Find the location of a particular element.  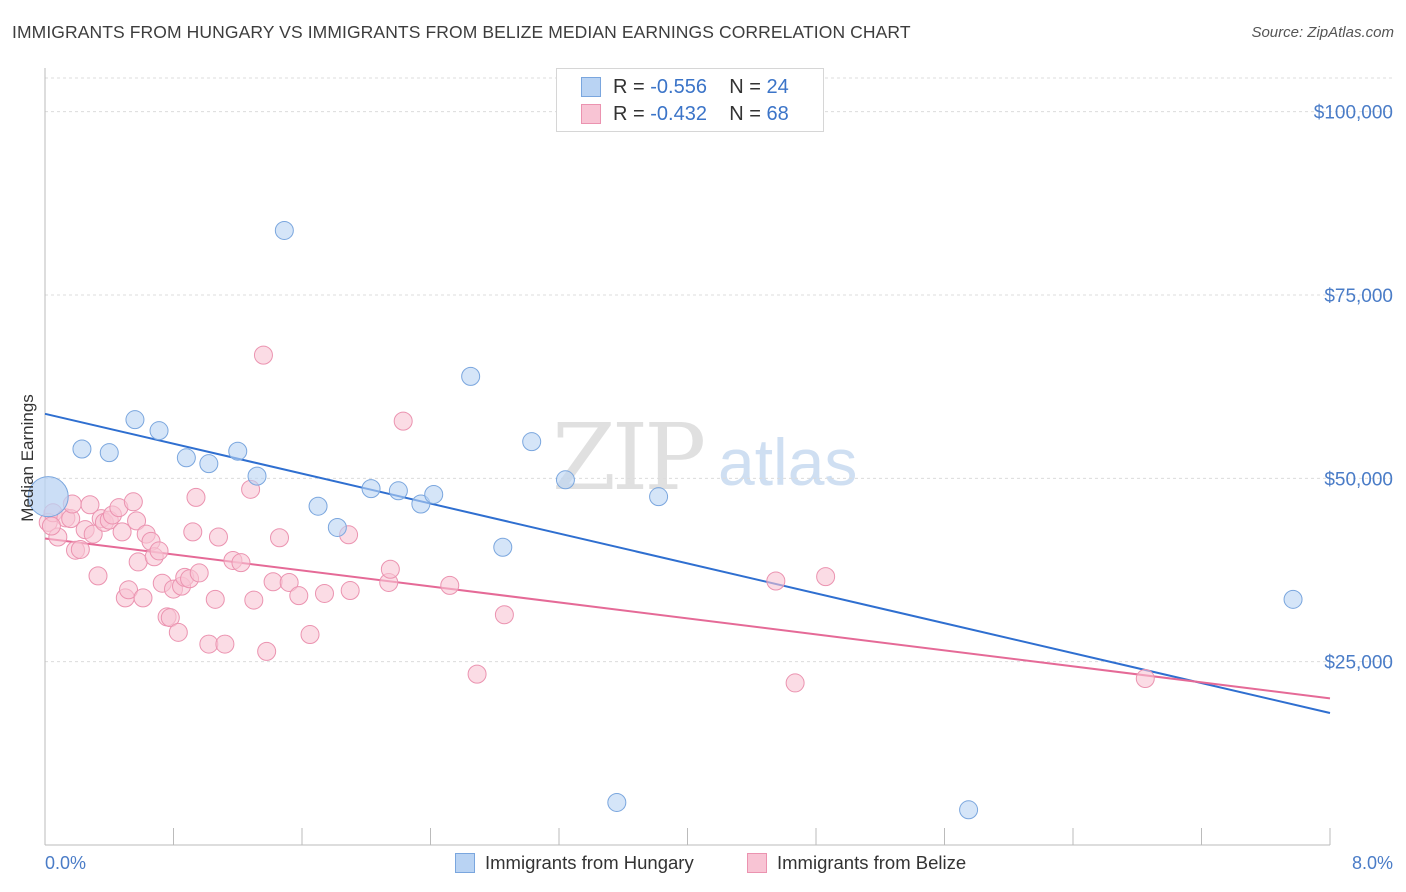

y-axis-title: Median Earnings is located at coordinates (27, 458).